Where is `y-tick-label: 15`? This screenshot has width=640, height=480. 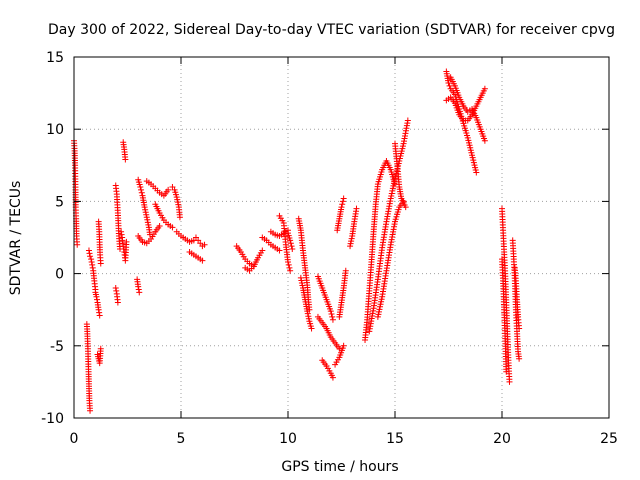 y-tick-label: 15 is located at coordinates (55, 58).